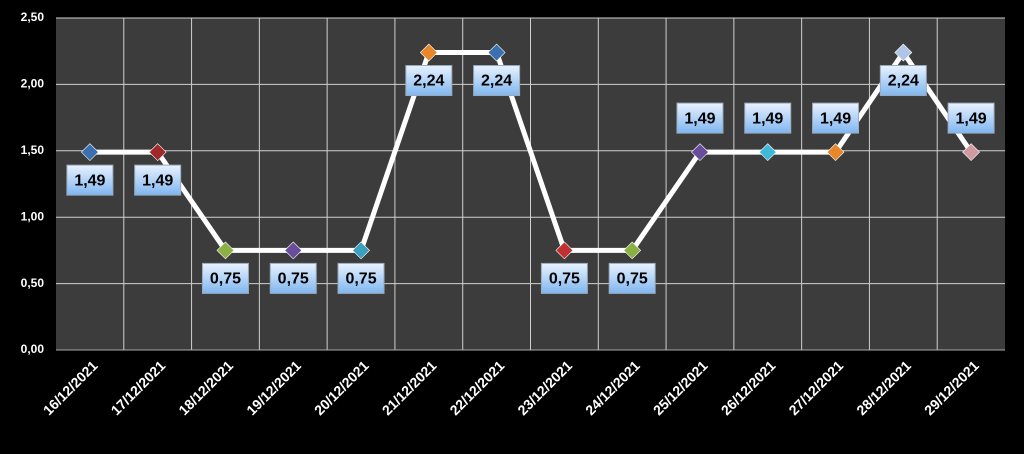 The height and width of the screenshot is (454, 1024). Describe the element at coordinates (33, 349) in the screenshot. I see `y-tick-label: 0,00` at that location.